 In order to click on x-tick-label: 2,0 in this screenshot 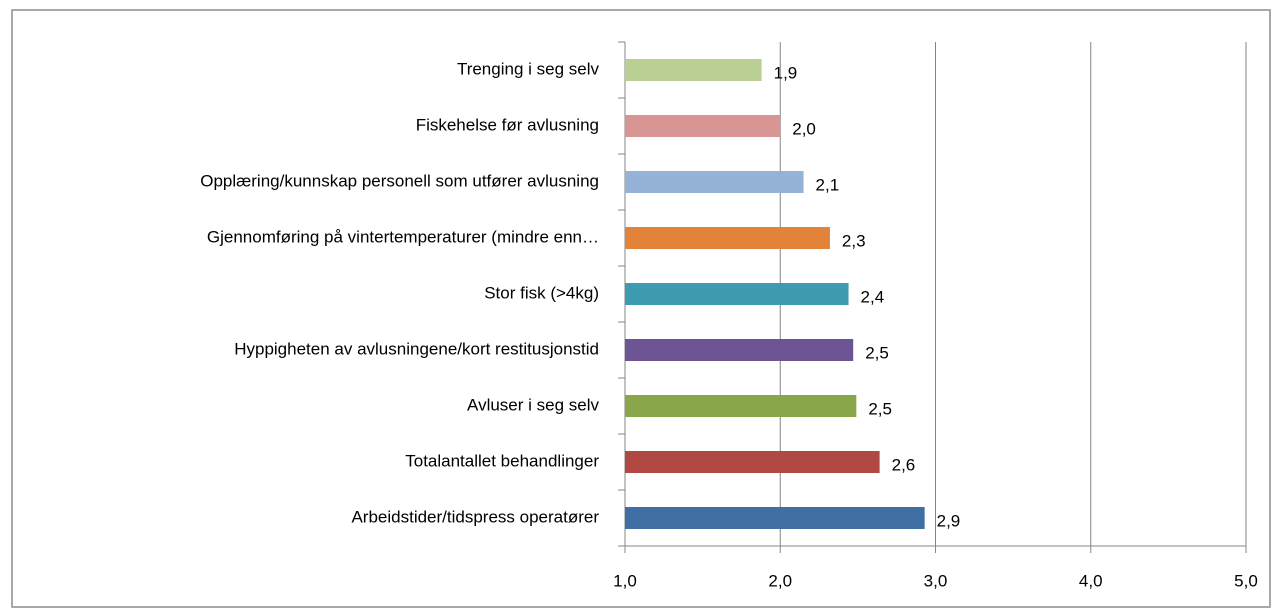, I will do `click(780, 580)`.